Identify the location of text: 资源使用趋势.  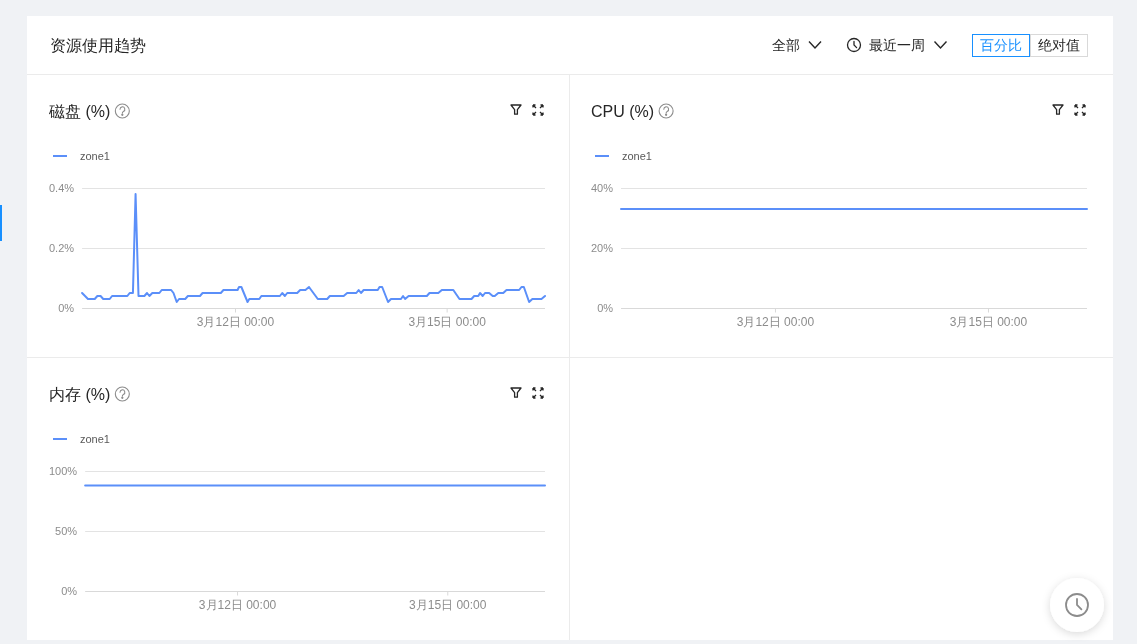
(98, 45).